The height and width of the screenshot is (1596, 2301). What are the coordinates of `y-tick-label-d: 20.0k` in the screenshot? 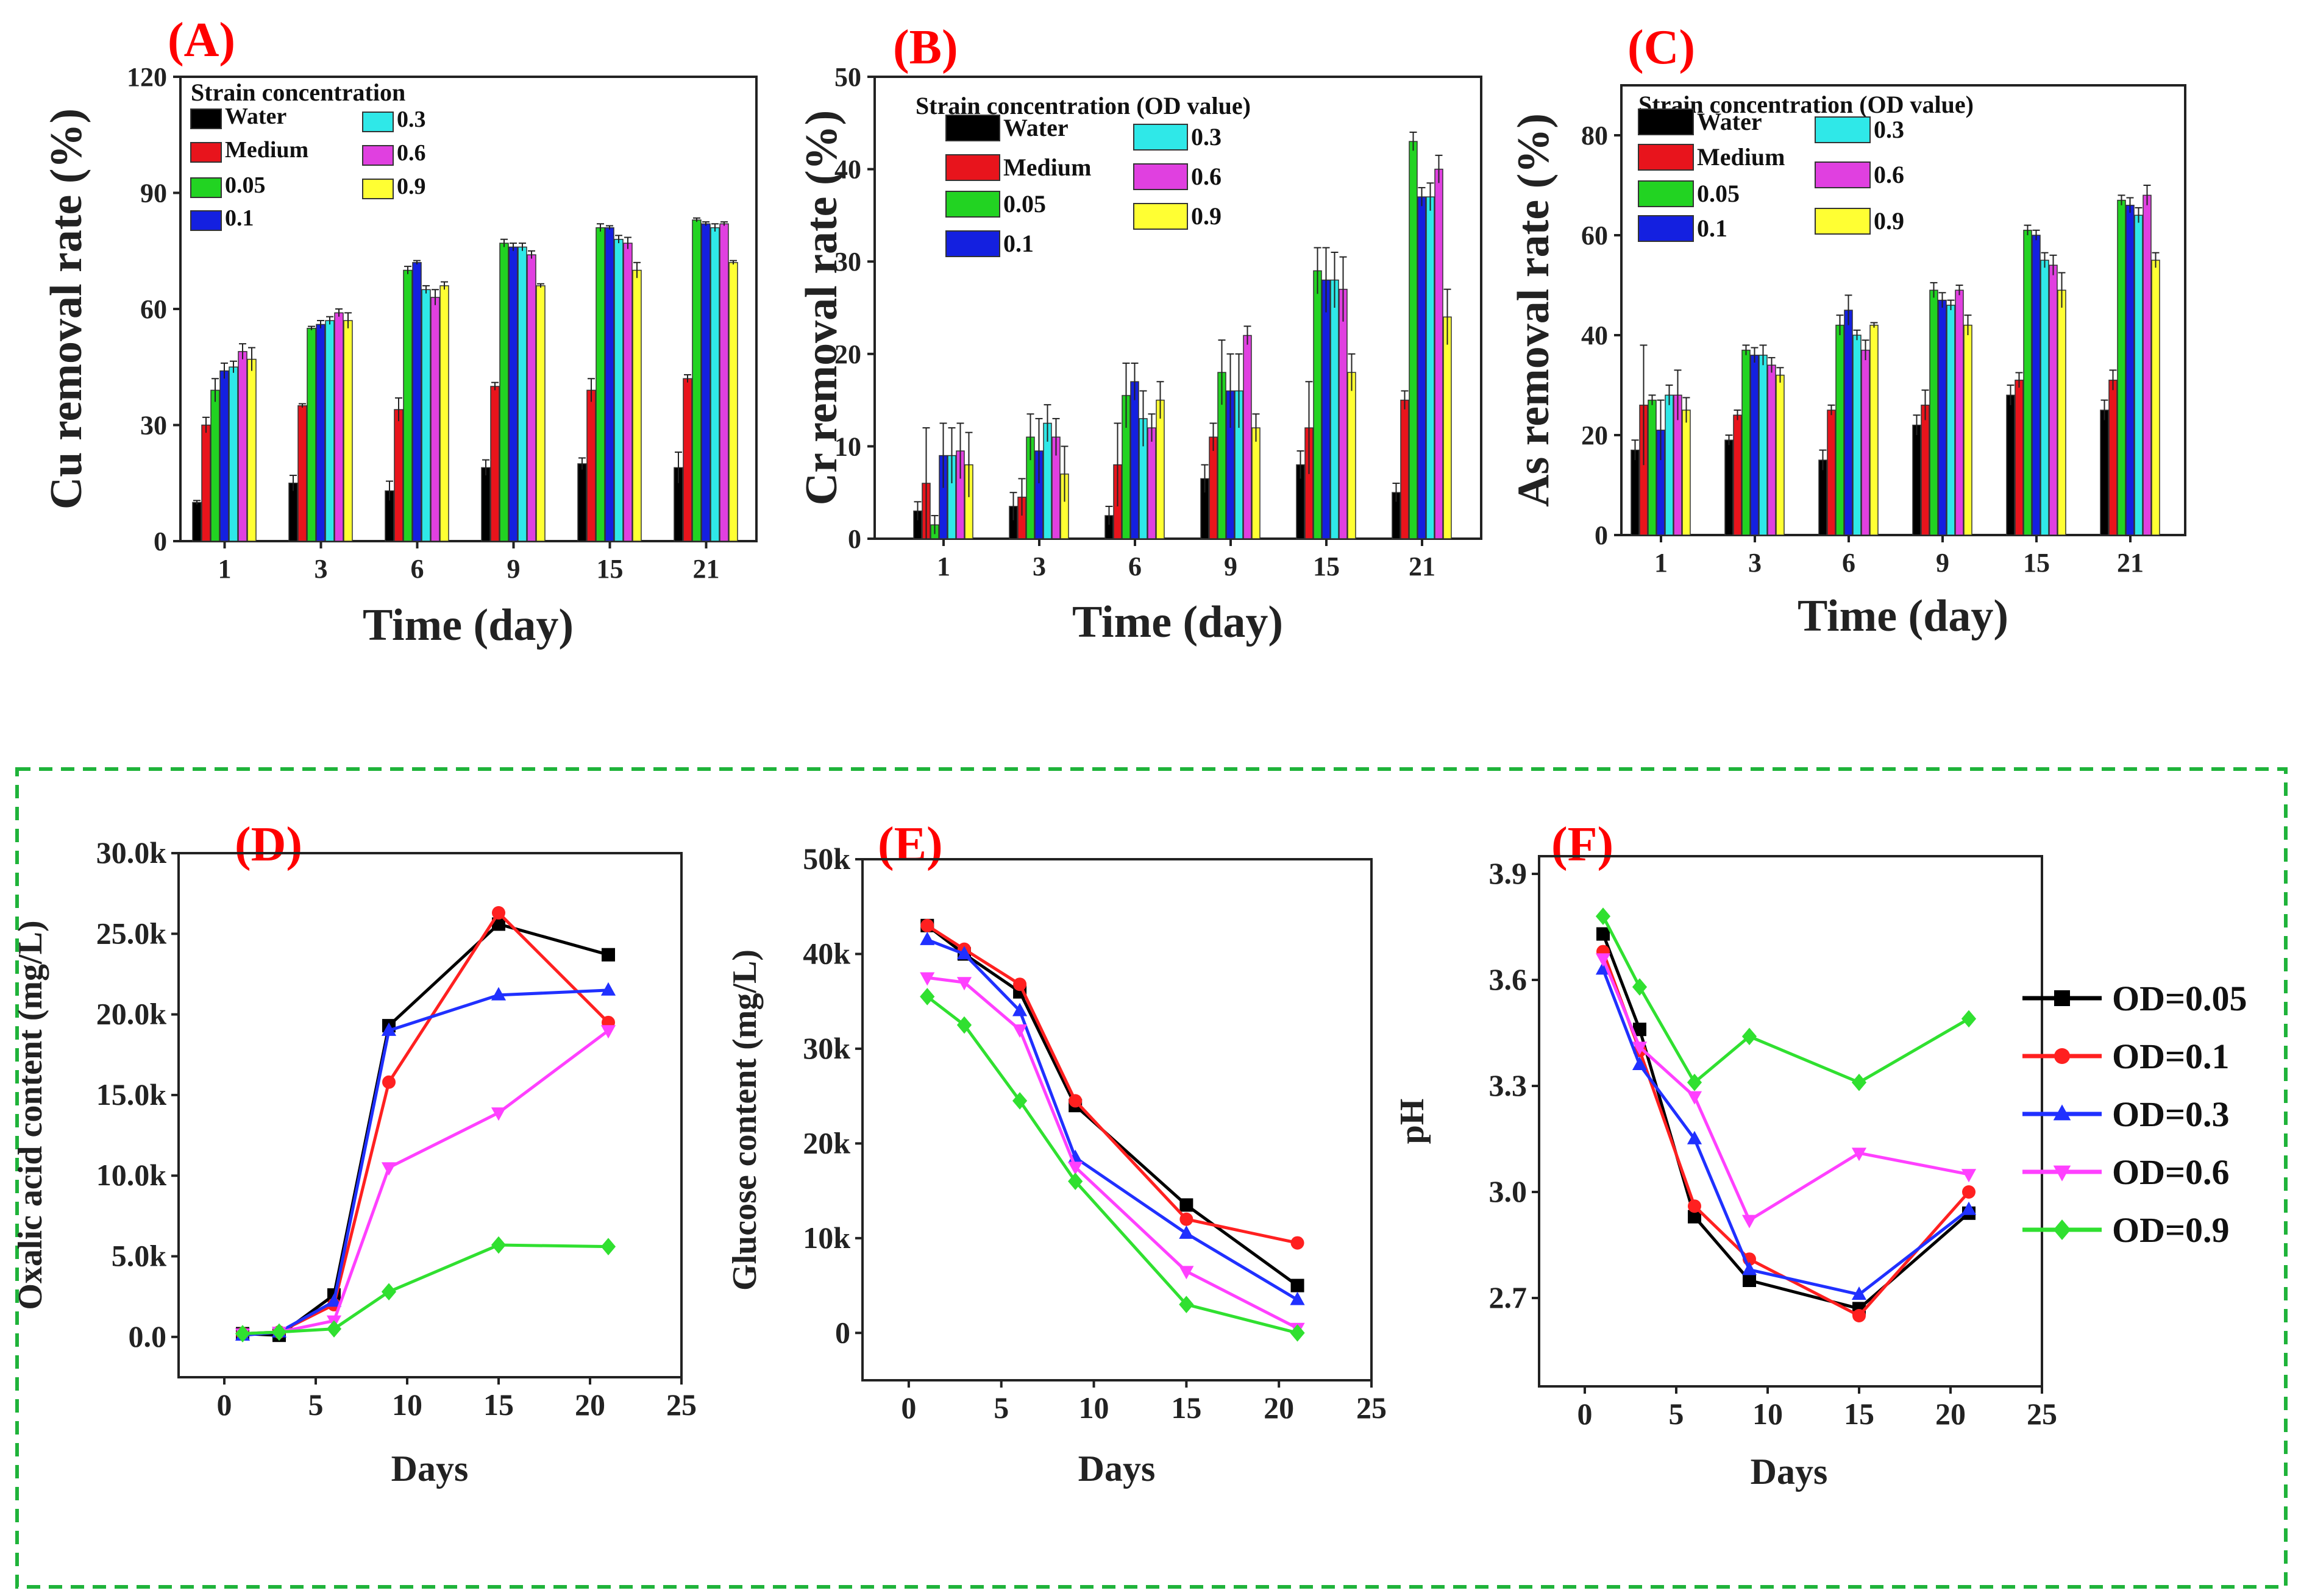 It's located at (131, 1014).